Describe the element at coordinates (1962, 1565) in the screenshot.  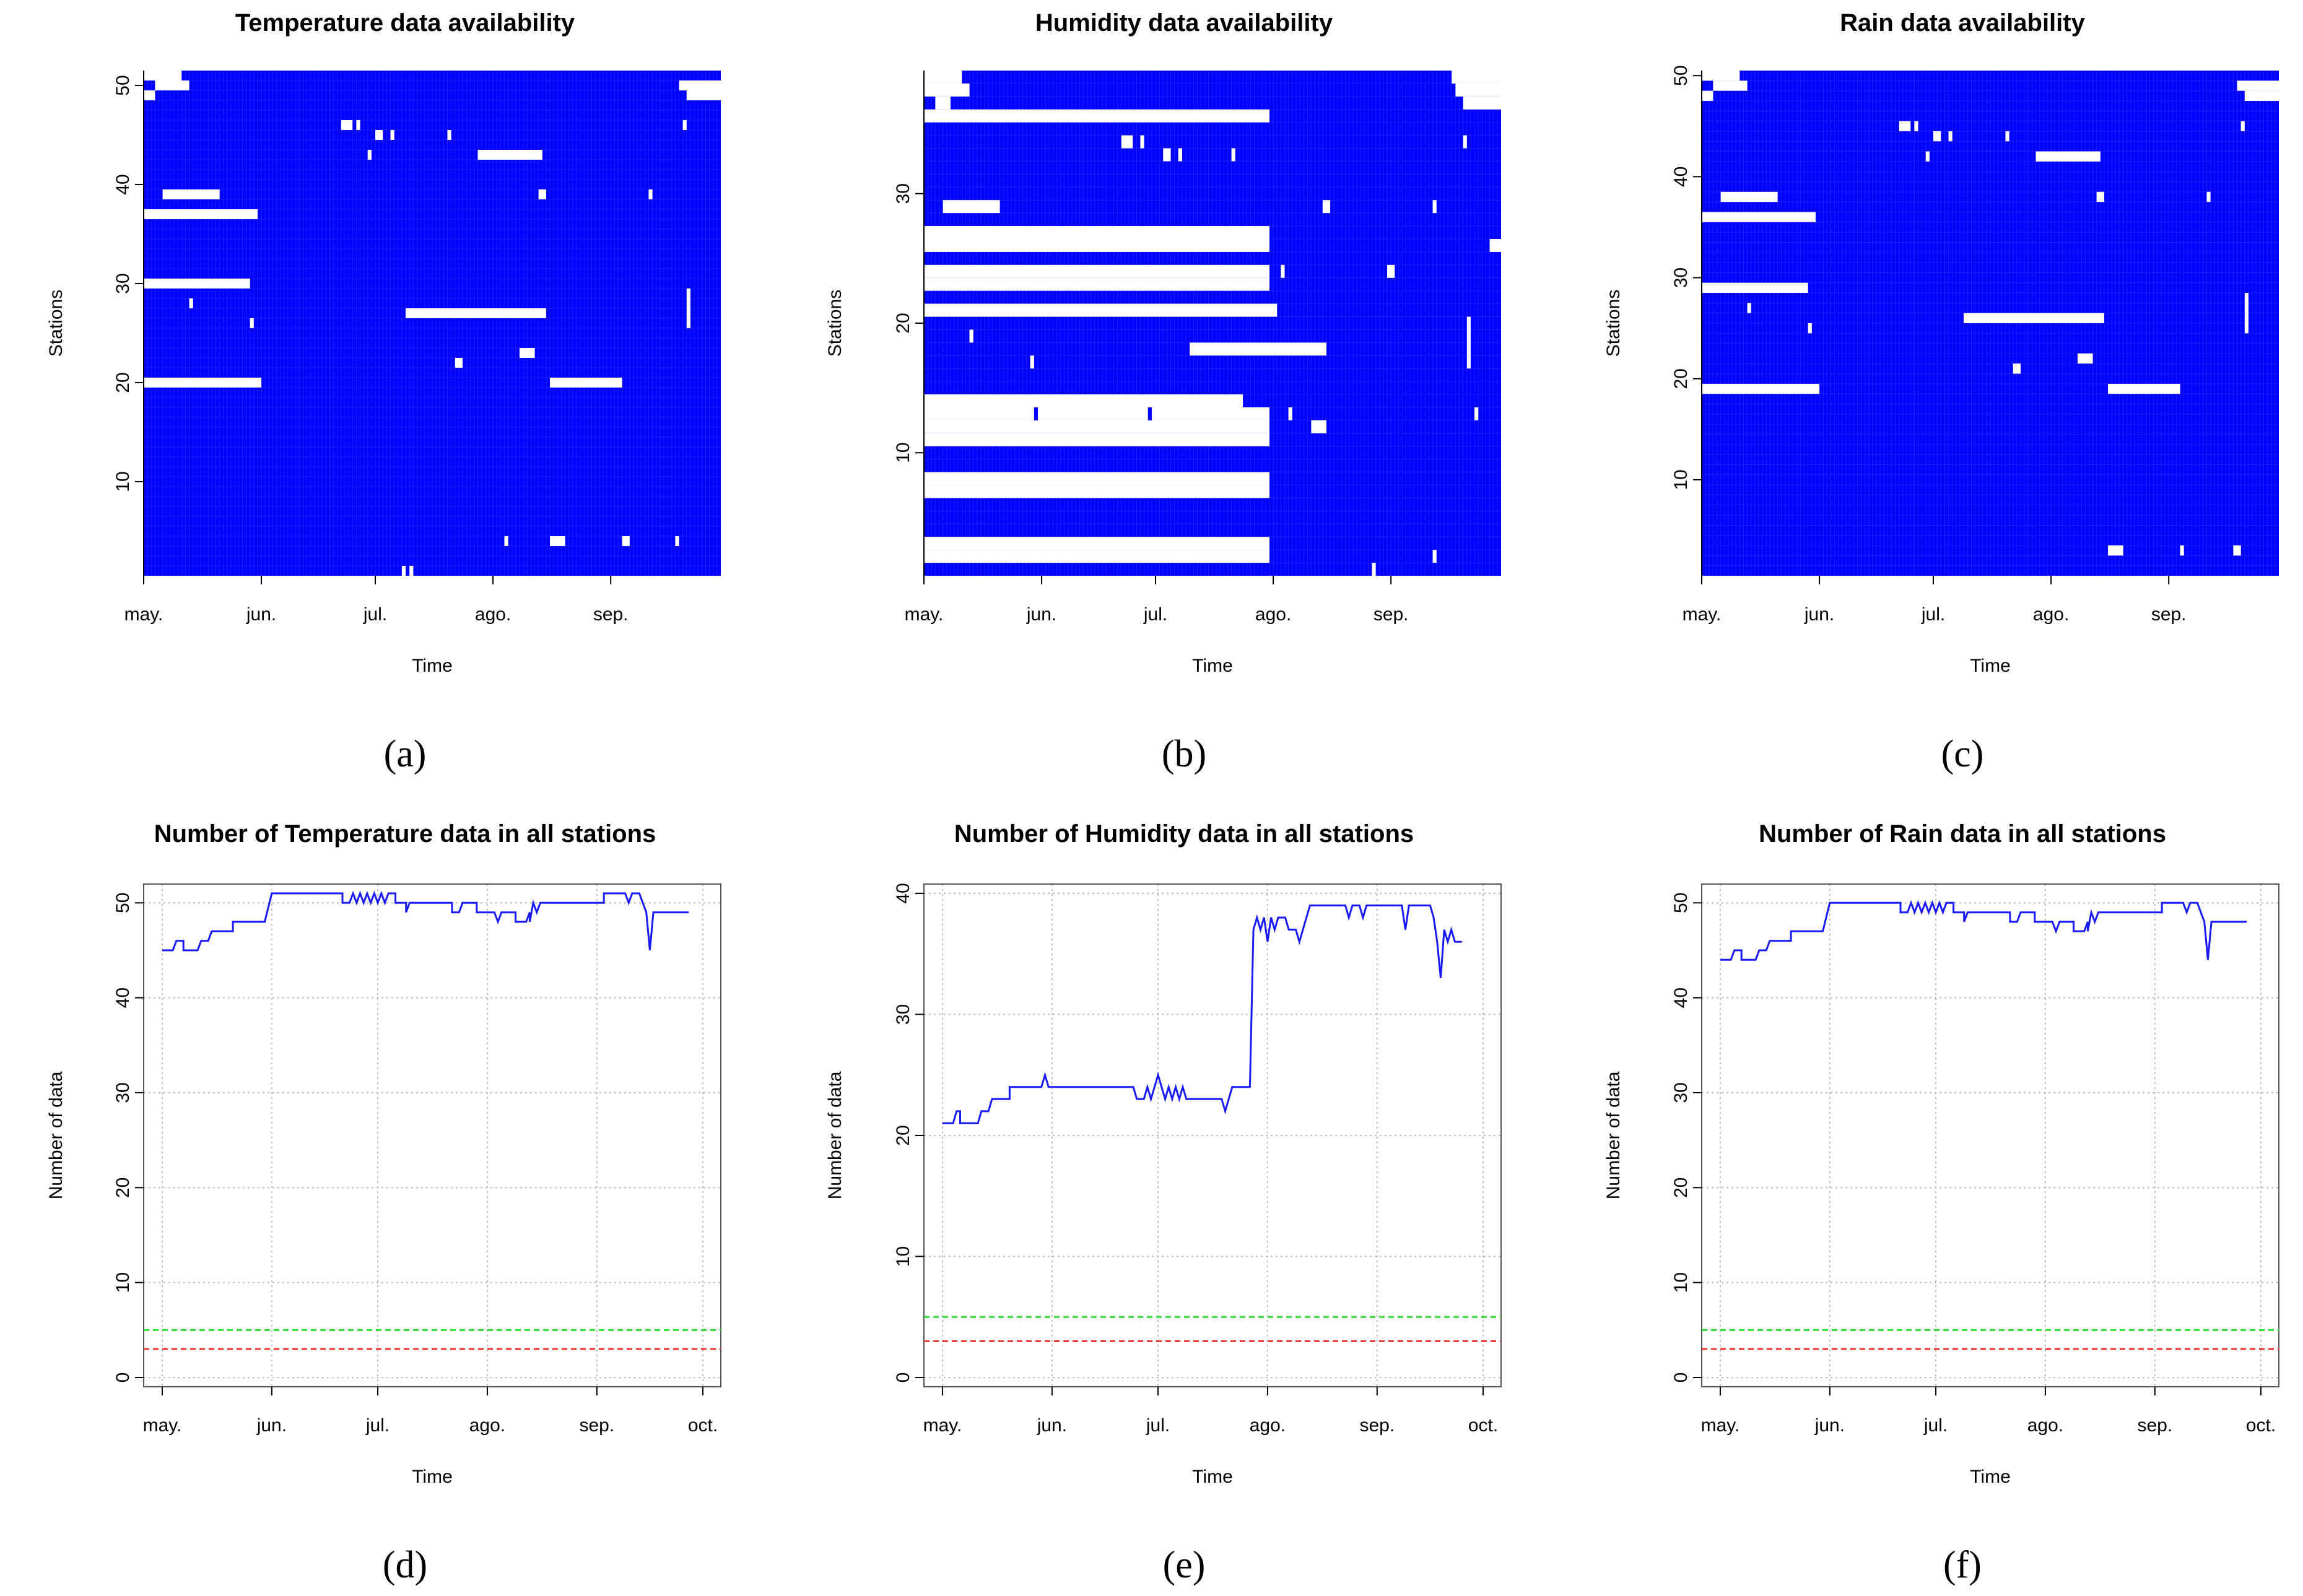
I see `panel-caption: (f)` at that location.